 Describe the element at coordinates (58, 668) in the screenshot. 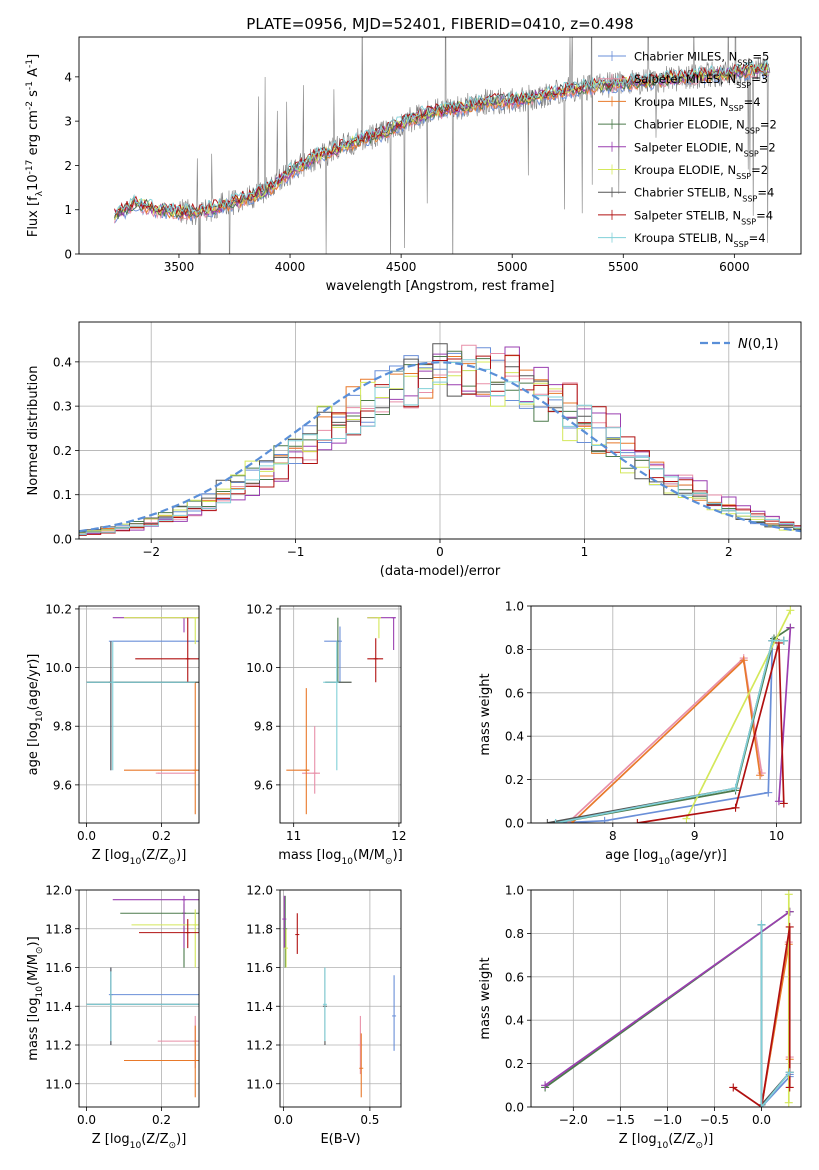

I see `y-tick-label-2: 10.0` at that location.